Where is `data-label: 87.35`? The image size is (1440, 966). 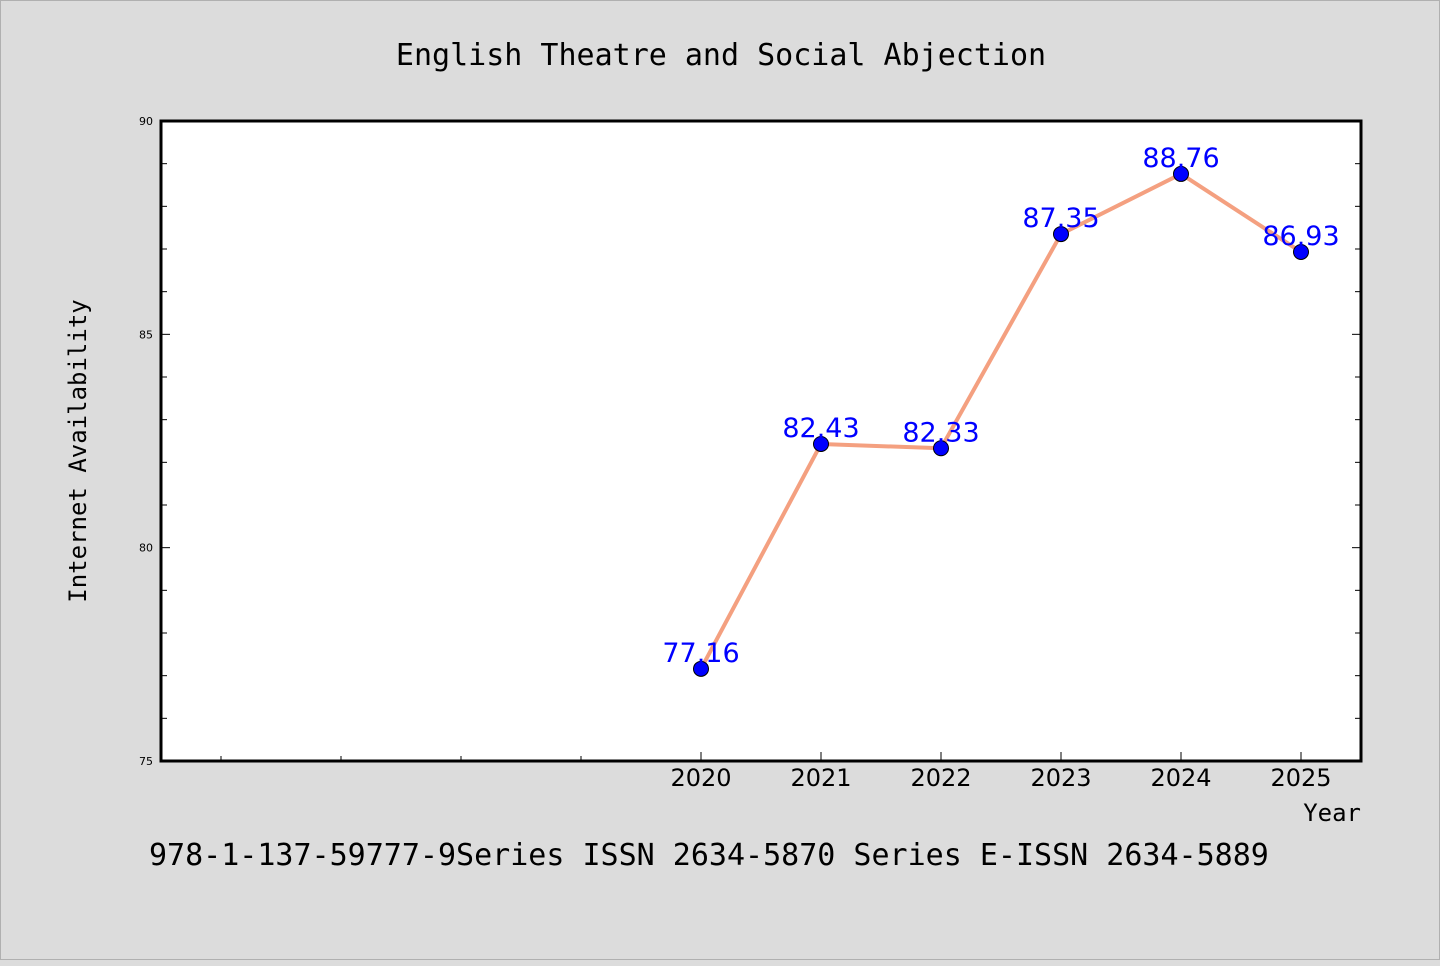 data-label: 87.35 is located at coordinates (1060, 218).